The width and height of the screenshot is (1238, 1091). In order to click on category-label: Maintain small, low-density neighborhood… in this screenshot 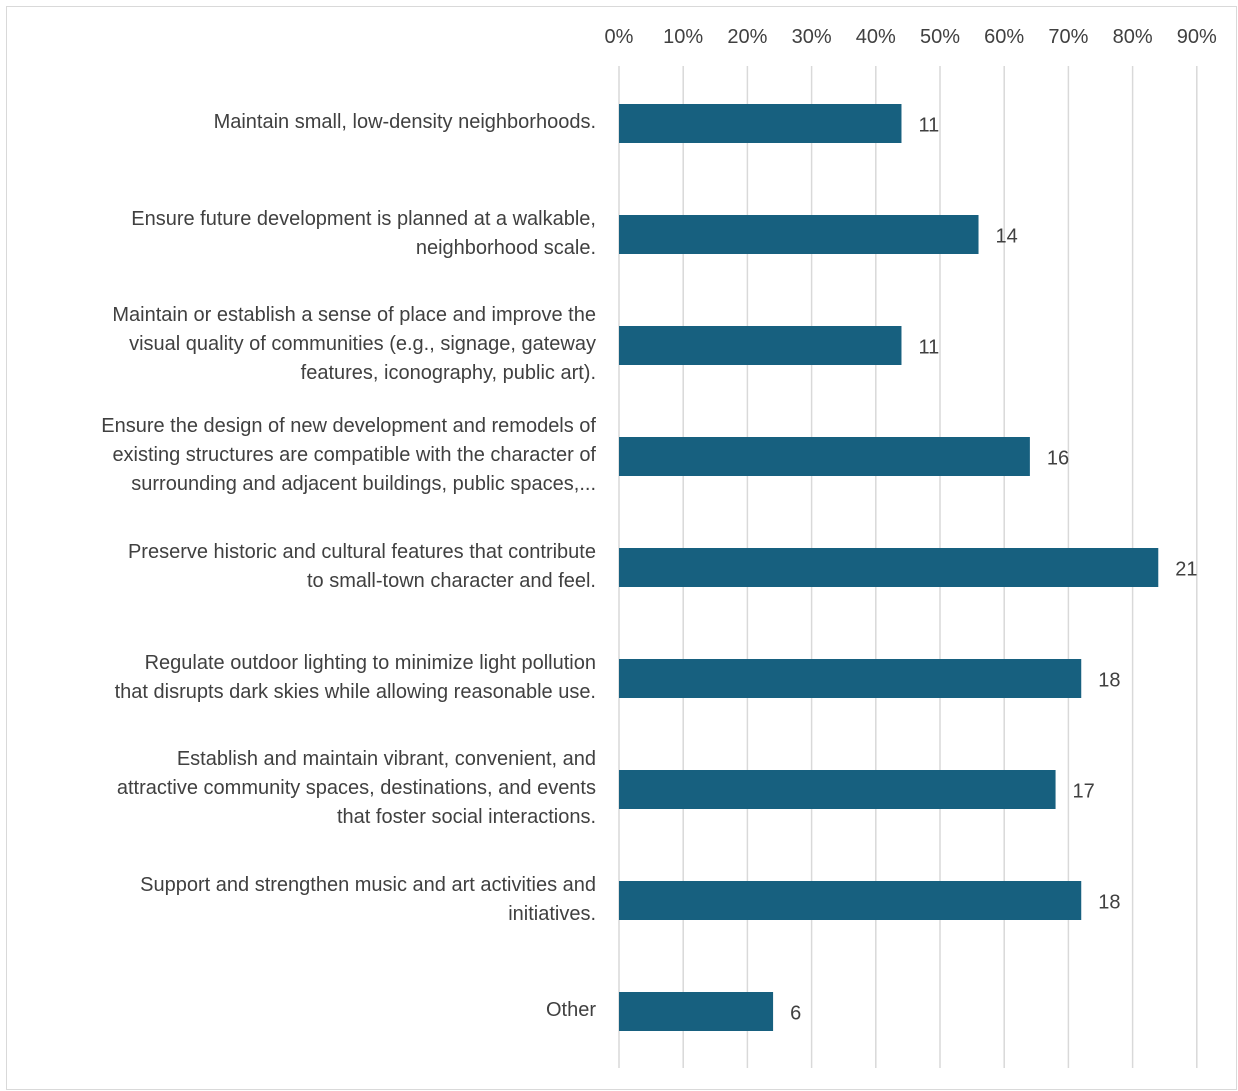, I will do `click(404, 122)`.